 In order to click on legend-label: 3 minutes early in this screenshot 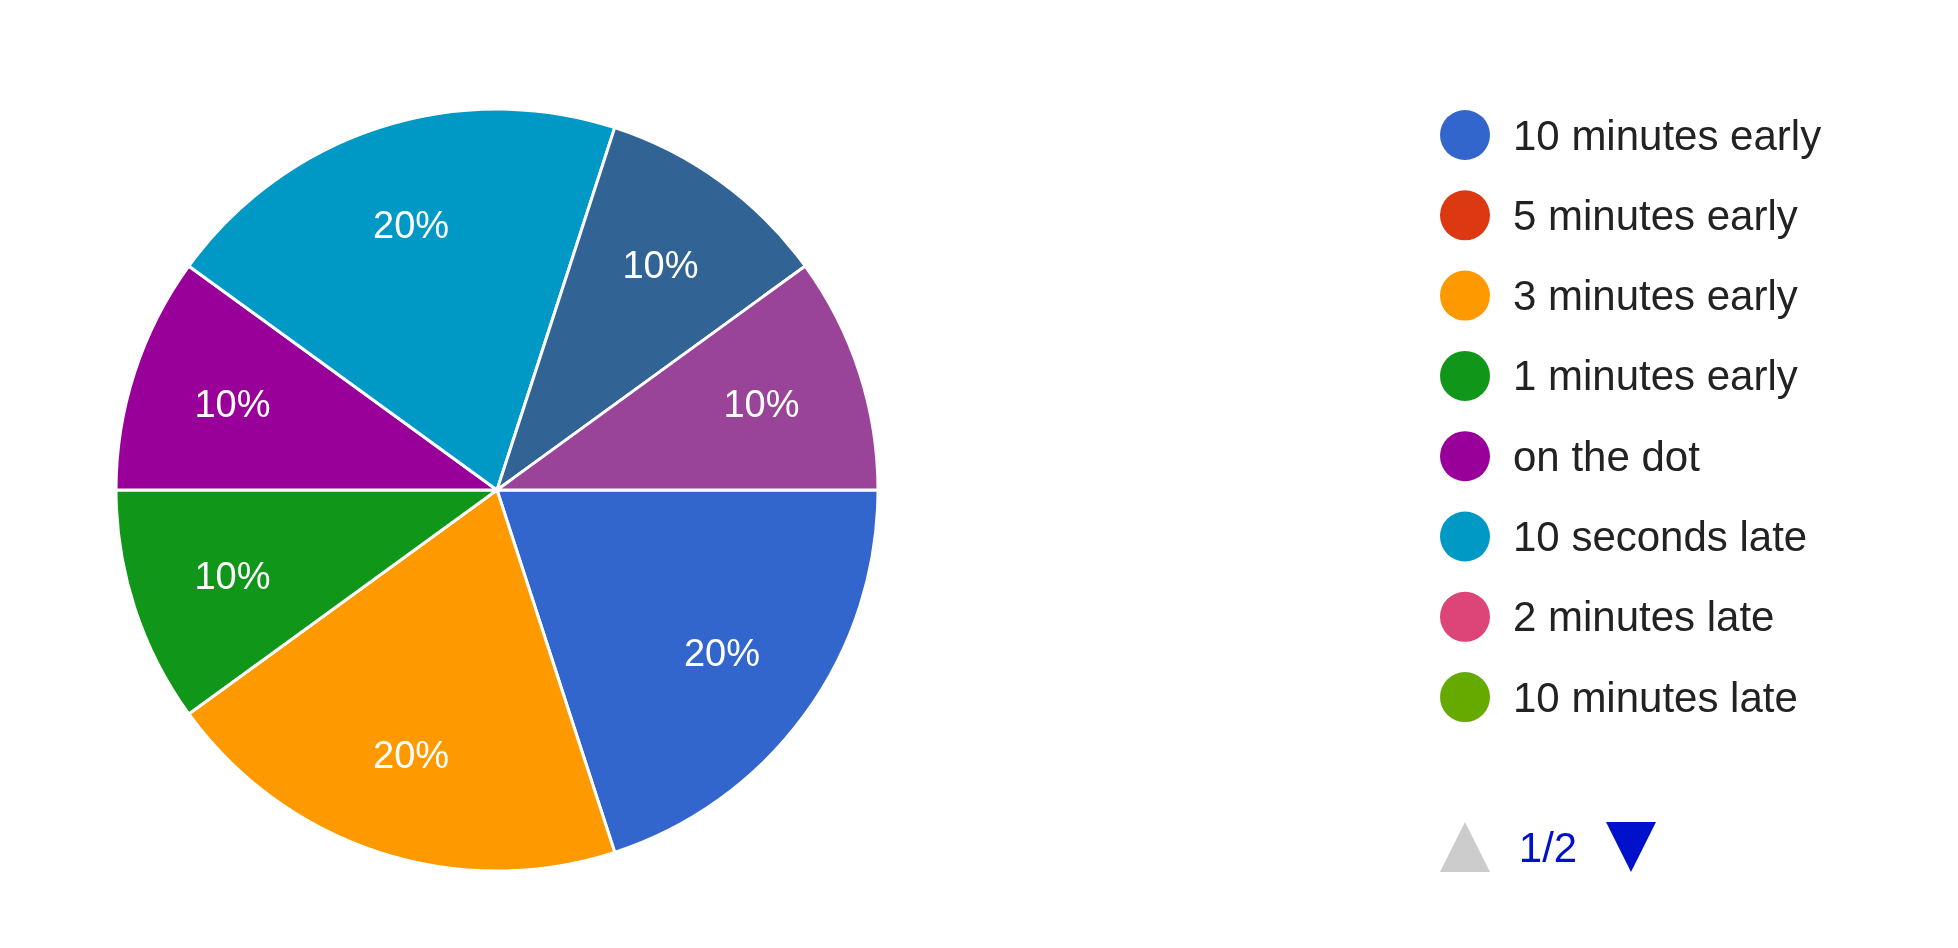, I will do `click(1655, 296)`.